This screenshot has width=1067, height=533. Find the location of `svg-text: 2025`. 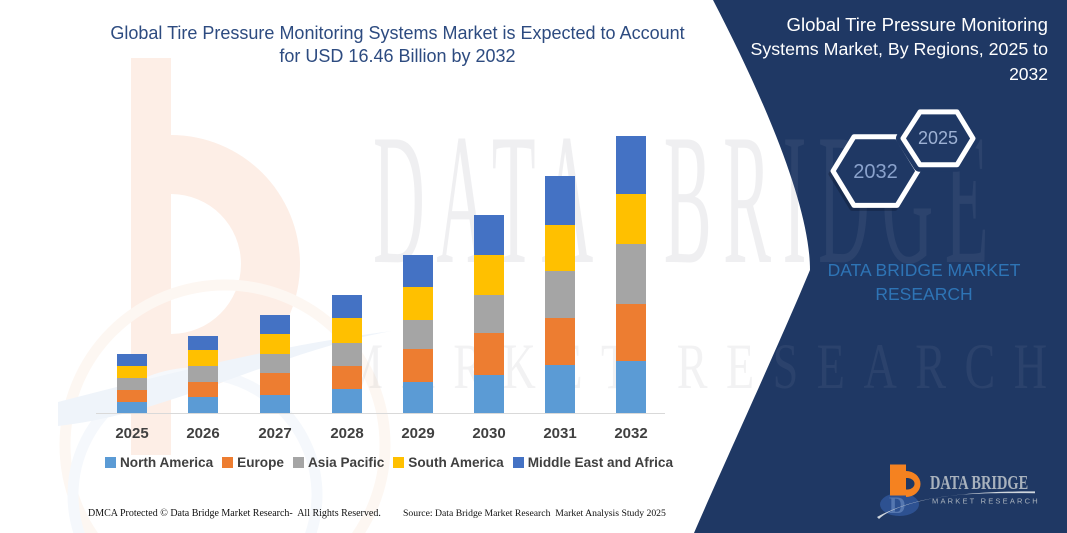

svg-text: 2025 is located at coordinates (938, 138).